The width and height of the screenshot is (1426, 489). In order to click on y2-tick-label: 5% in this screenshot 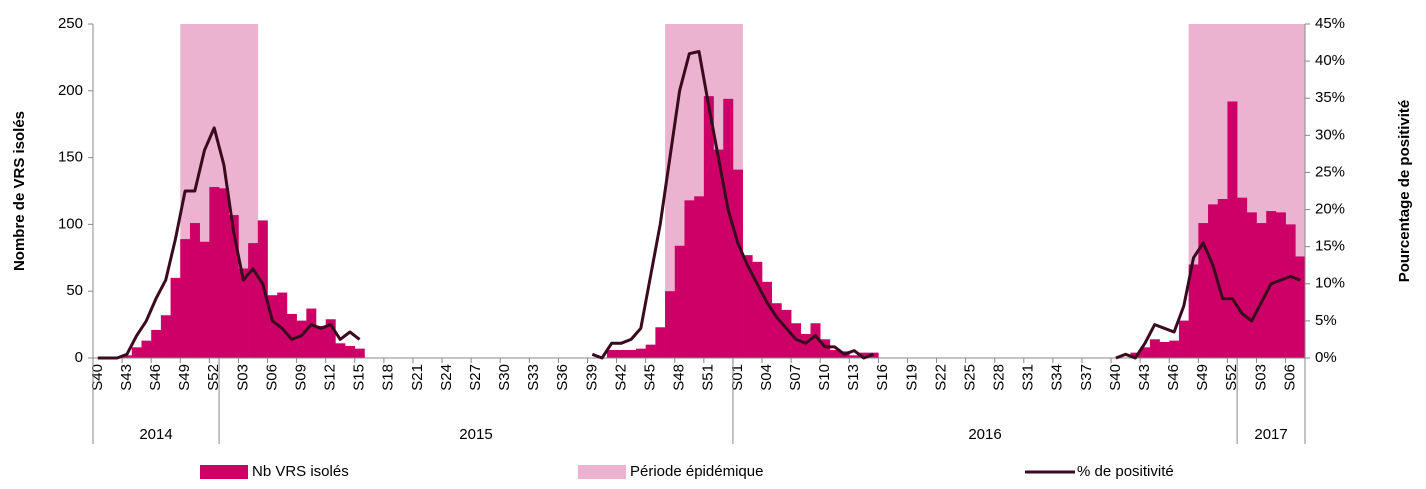, I will do `click(1326, 320)`.